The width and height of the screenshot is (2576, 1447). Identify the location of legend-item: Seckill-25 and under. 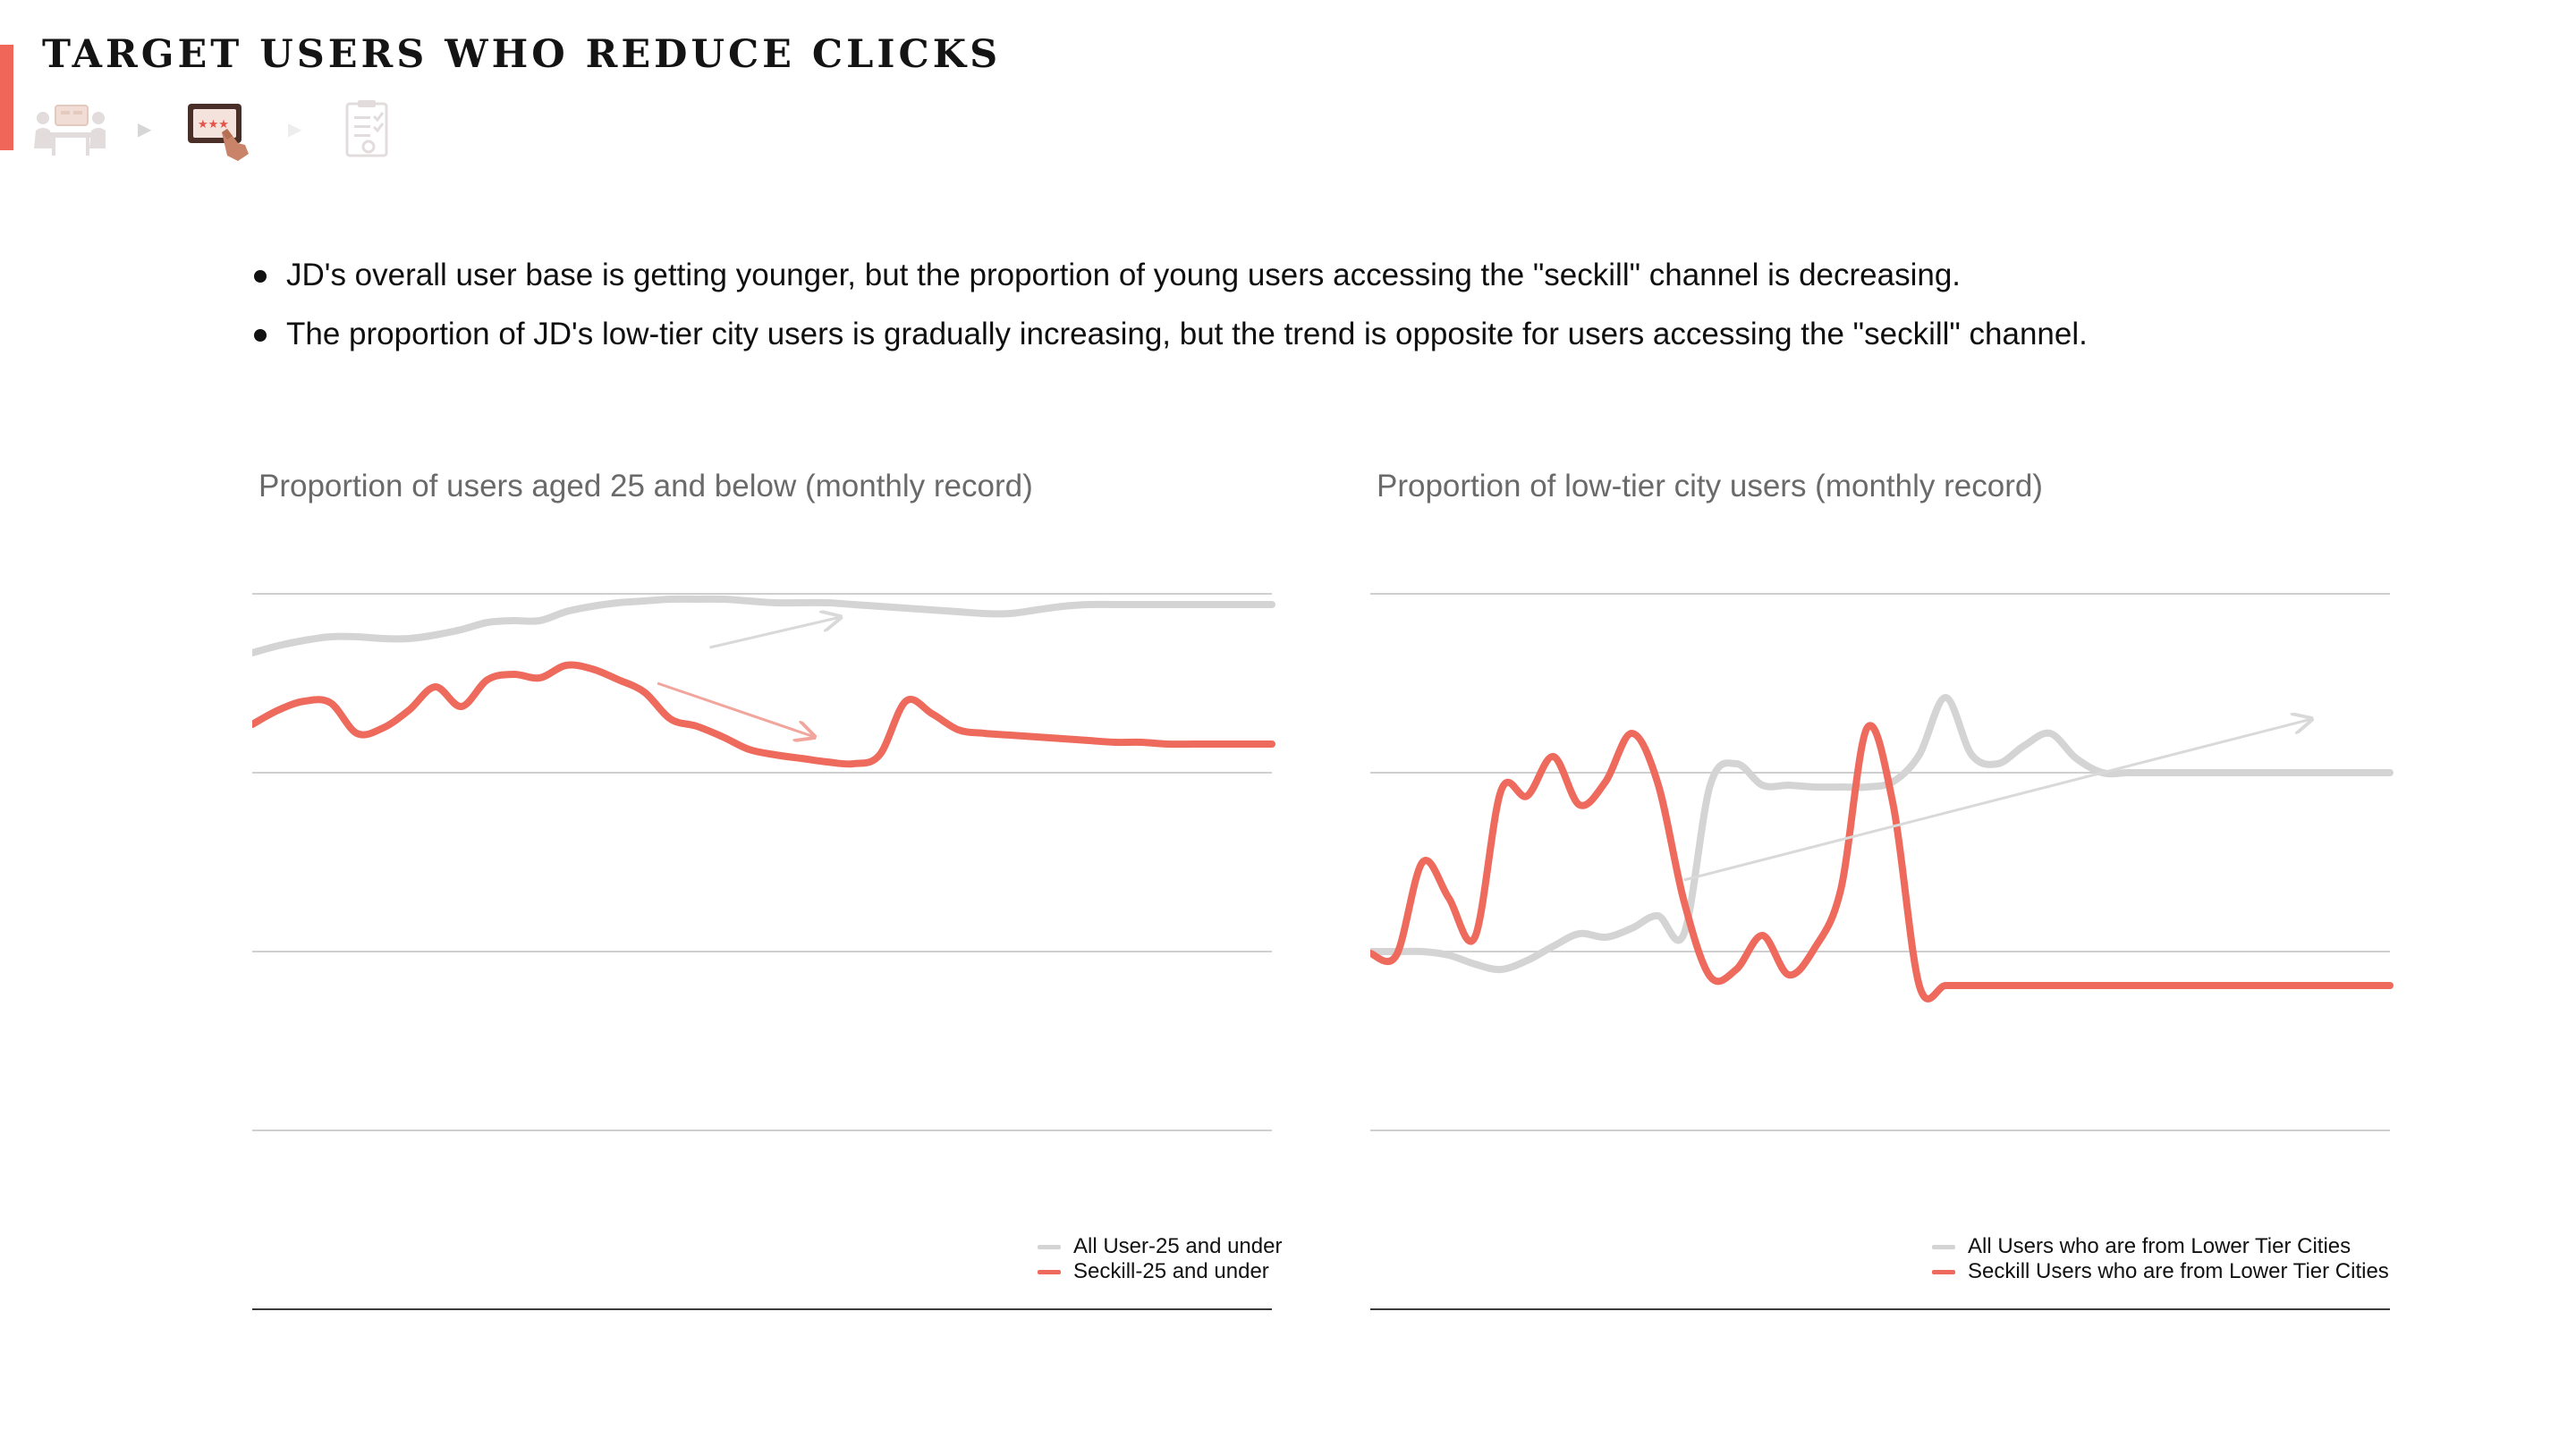
(1160, 1271).